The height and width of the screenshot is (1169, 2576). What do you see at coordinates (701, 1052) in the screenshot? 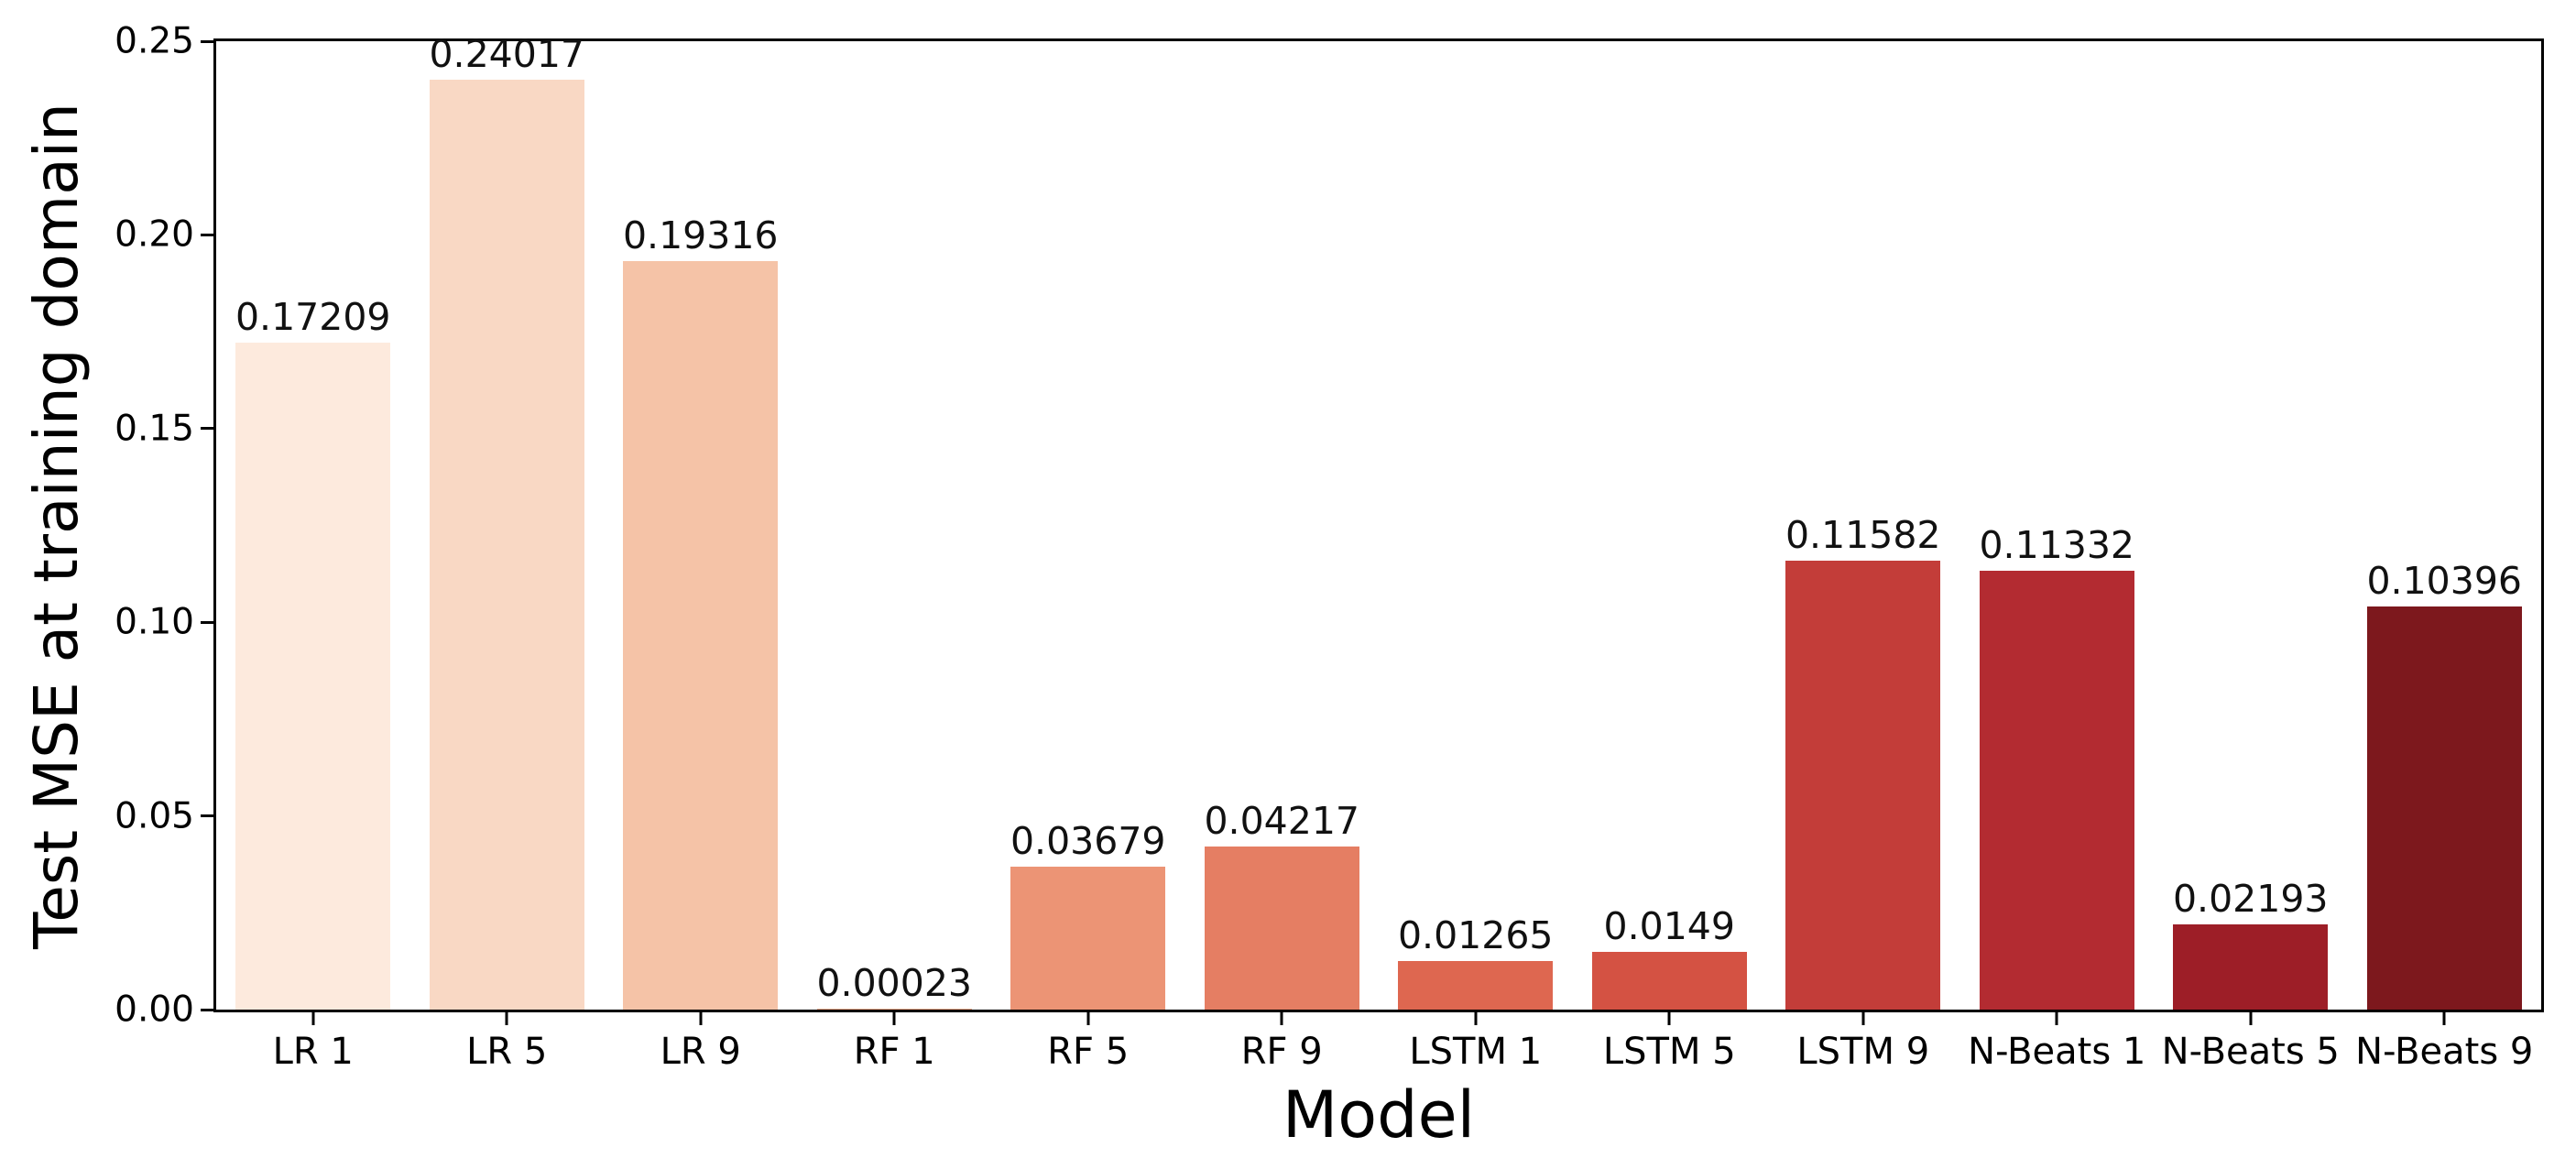
I see `x-tick-label-lr-9: LR 9` at bounding box center [701, 1052].